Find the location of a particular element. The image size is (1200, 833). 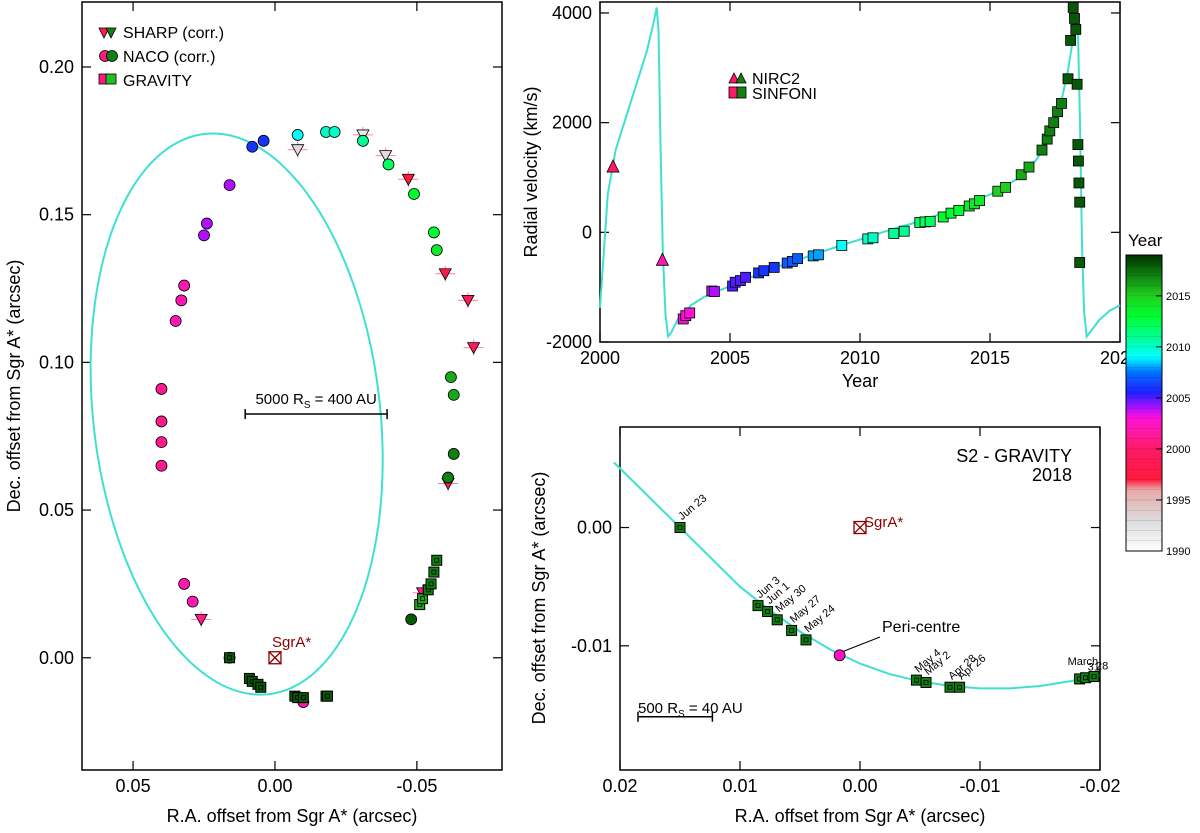

y-tick-label: 0.05 is located at coordinates (56, 510).